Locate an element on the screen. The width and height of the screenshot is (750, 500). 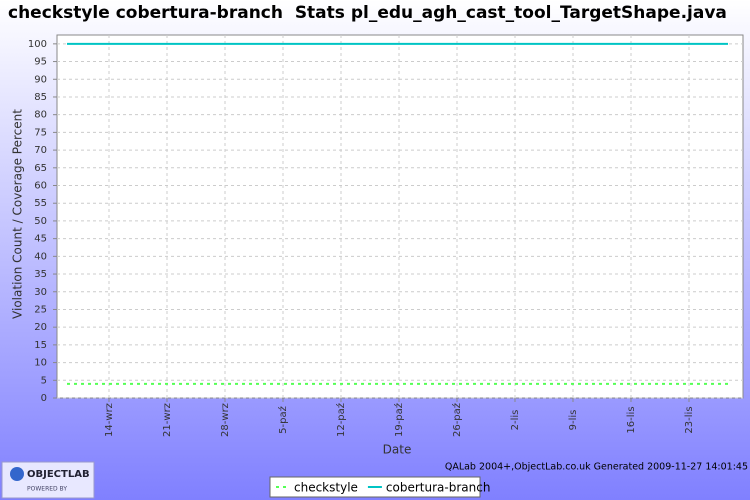
x-axis-label: Date is located at coordinates (397, 450).